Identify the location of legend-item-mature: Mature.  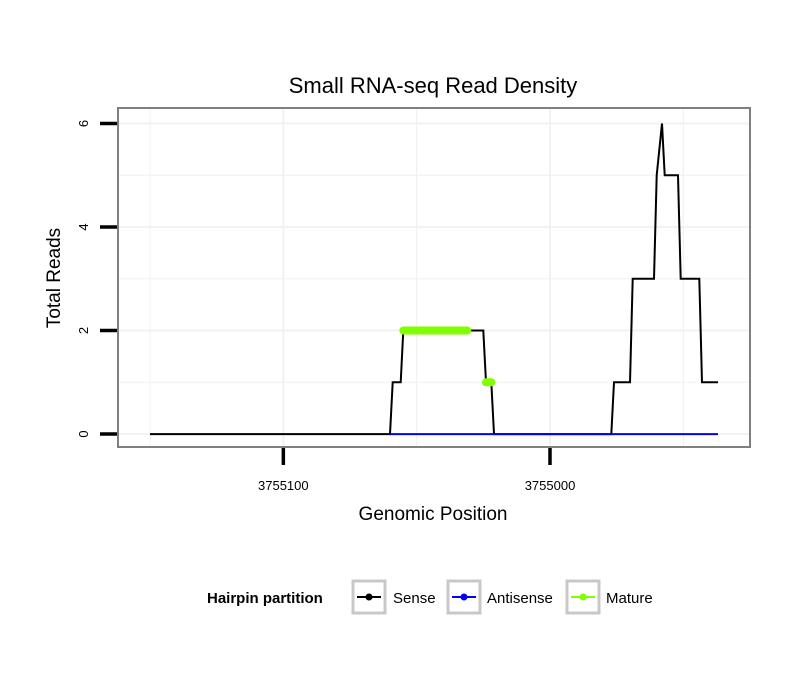
(609, 597).